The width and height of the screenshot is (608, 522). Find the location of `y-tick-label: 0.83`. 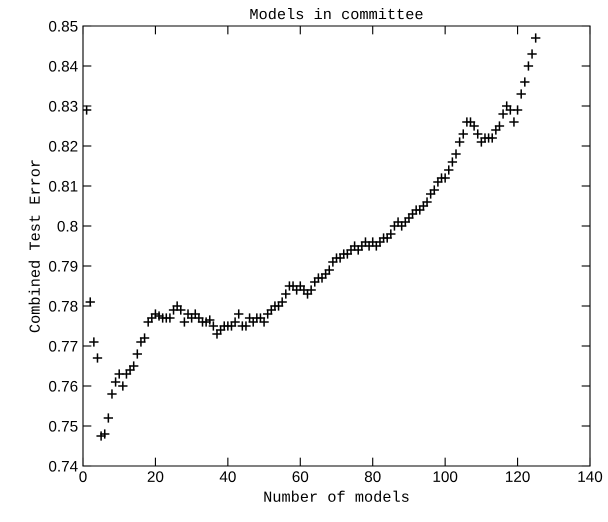

y-tick-label: 0.83 is located at coordinates (63, 106).